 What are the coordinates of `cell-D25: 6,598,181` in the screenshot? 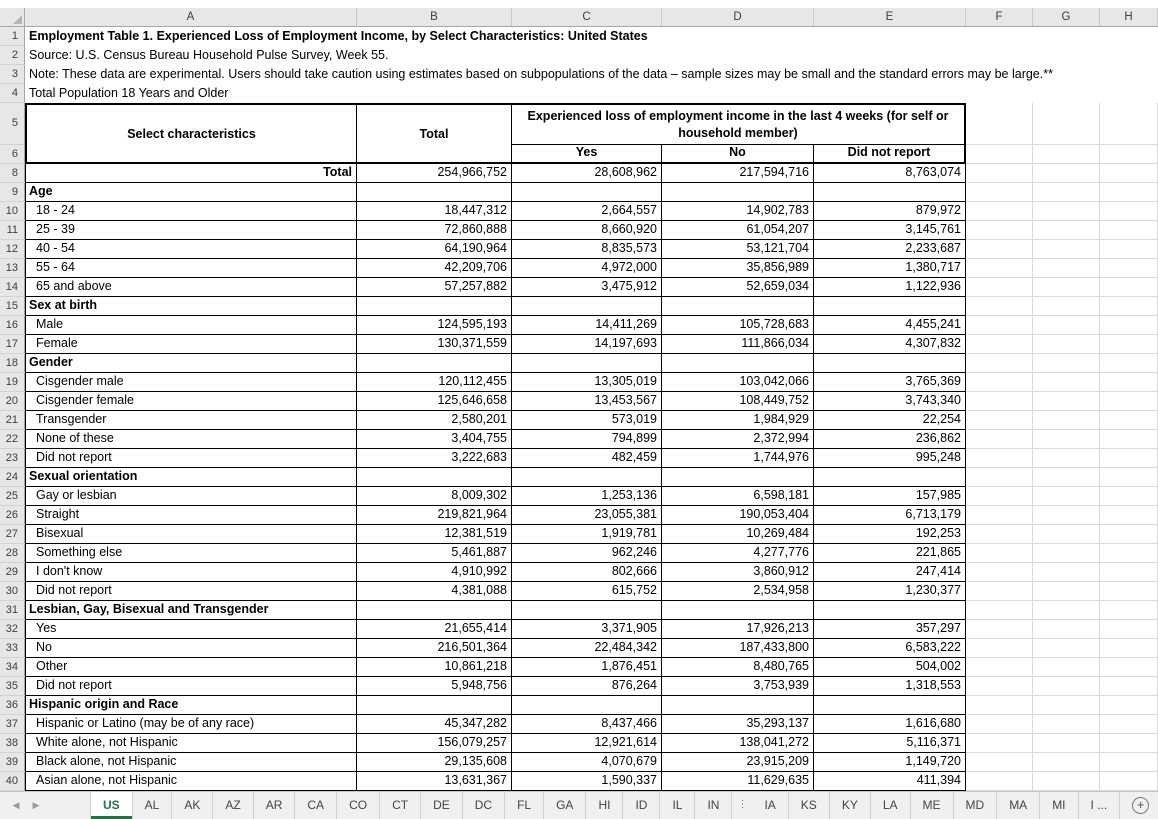 It's located at (738, 496).